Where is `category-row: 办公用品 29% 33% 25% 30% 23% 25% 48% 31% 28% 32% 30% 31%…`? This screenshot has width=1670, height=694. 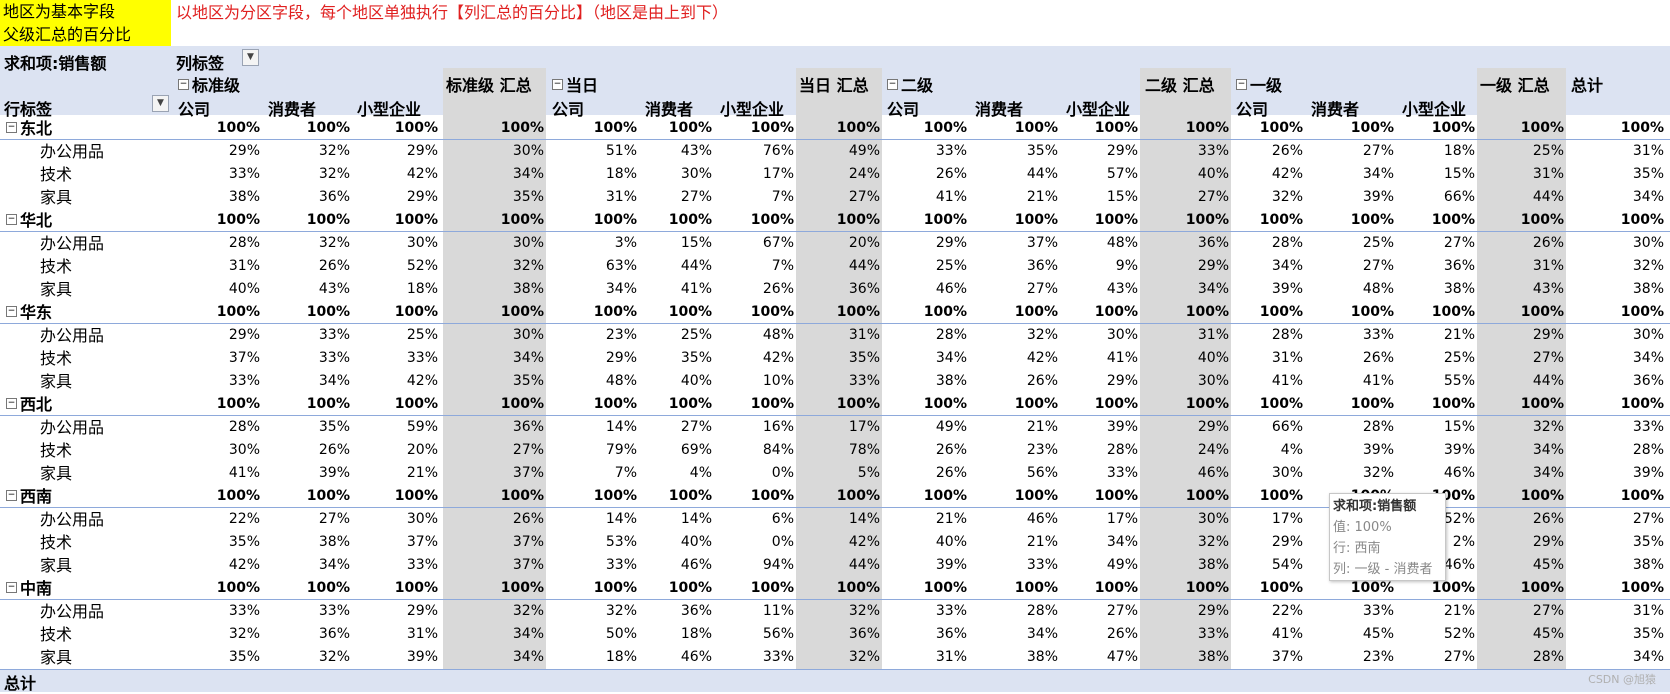 category-row: 办公用品 29% 33% 25% 30% 23% 25% 48% 31% 28% 32% 30% 31%… is located at coordinates (835, 335).